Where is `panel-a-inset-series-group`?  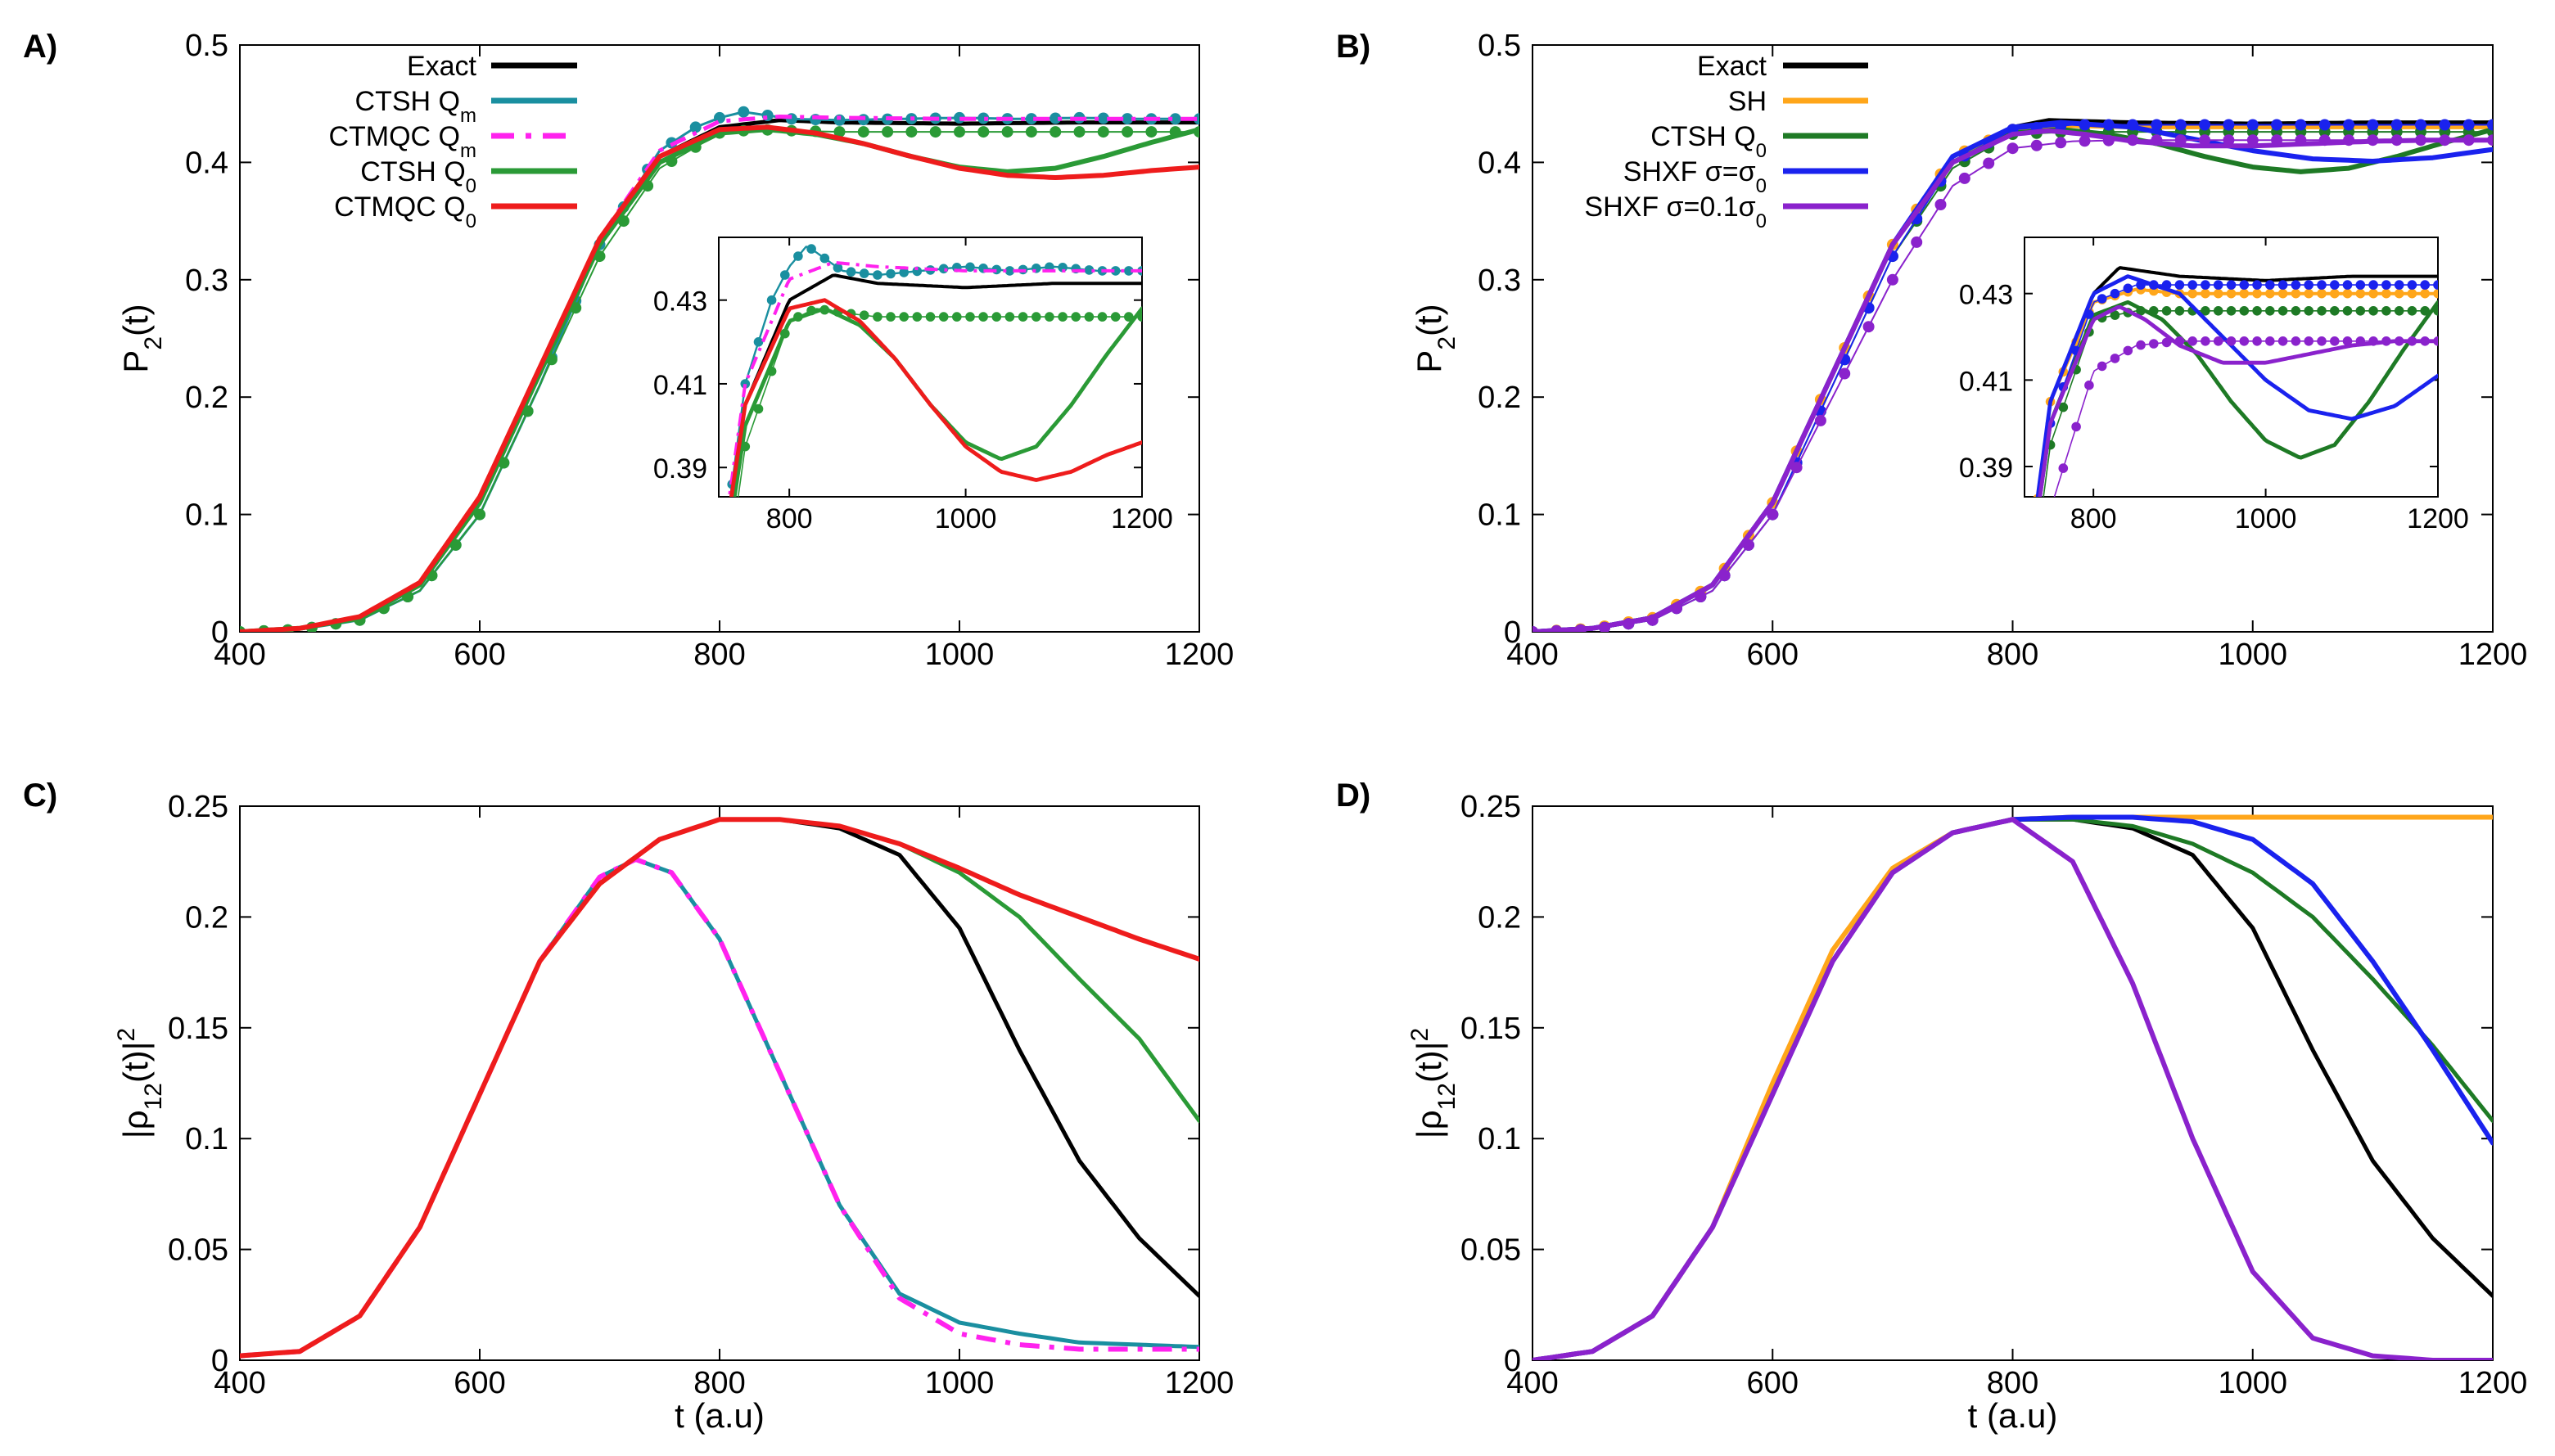 panel-a-inset-series-group is located at coordinates (934, 370).